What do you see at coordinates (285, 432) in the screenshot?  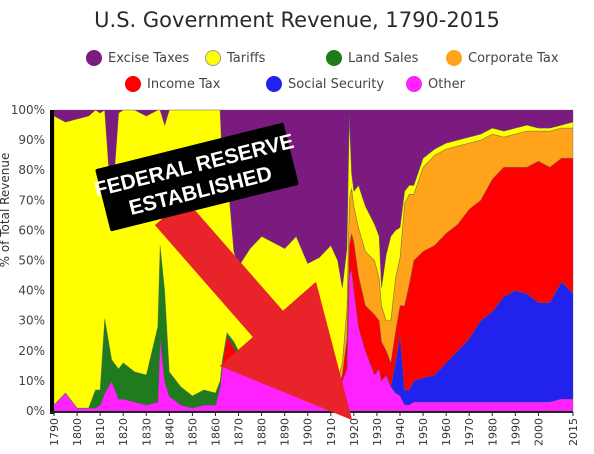 I see `x-tick-label: 1890` at bounding box center [285, 432].